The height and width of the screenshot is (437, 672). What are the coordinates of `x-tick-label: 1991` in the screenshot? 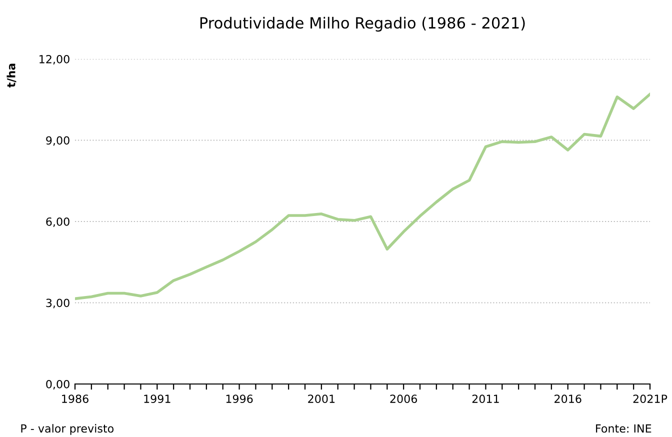 It's located at (157, 399).